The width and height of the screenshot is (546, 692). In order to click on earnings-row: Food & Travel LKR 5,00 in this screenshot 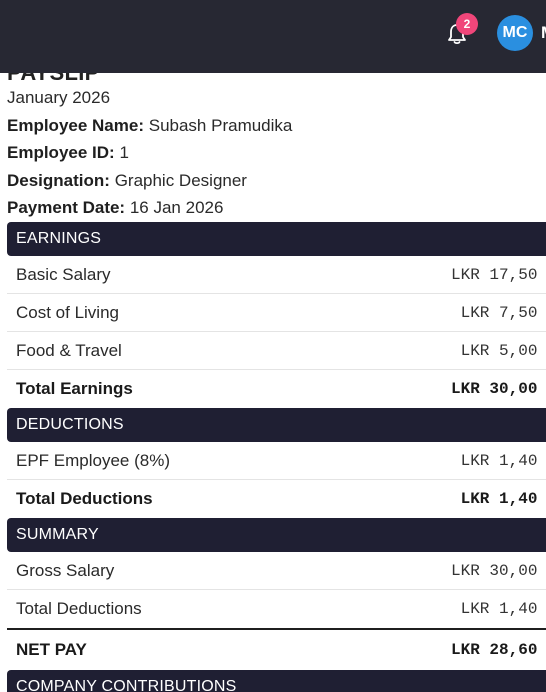, I will do `click(276, 351)`.